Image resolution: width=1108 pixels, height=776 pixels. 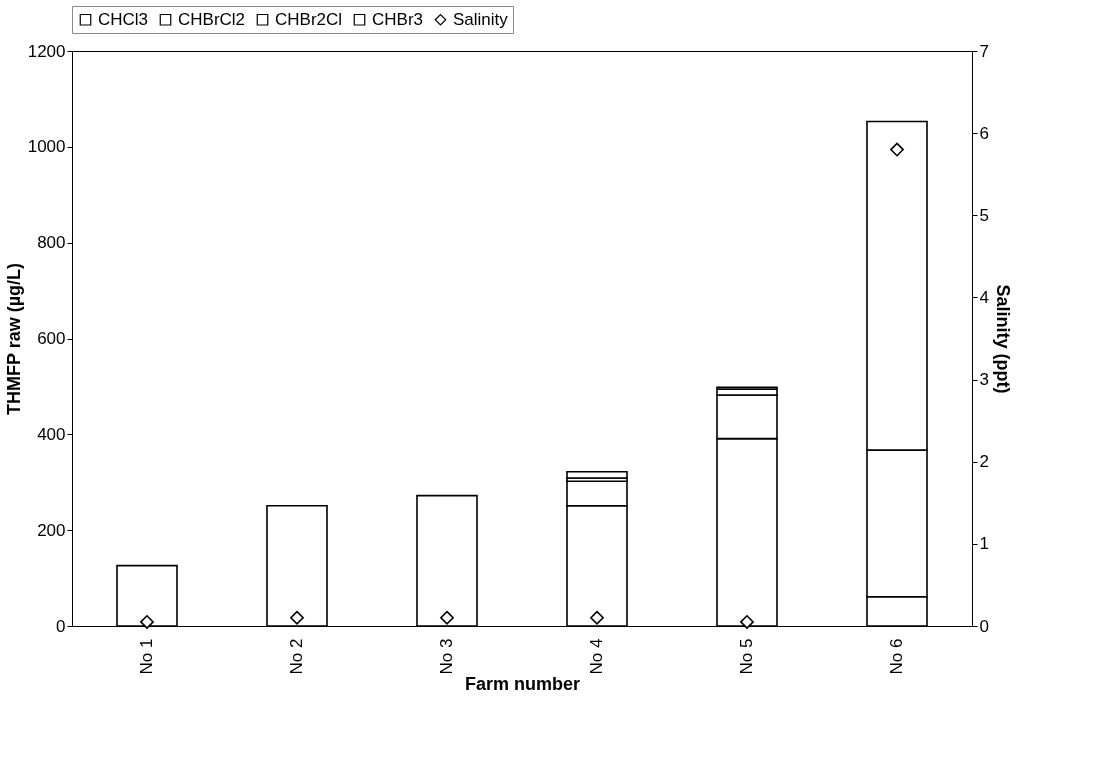 What do you see at coordinates (51, 243) in the screenshot?
I see `y-tick-label: 800` at bounding box center [51, 243].